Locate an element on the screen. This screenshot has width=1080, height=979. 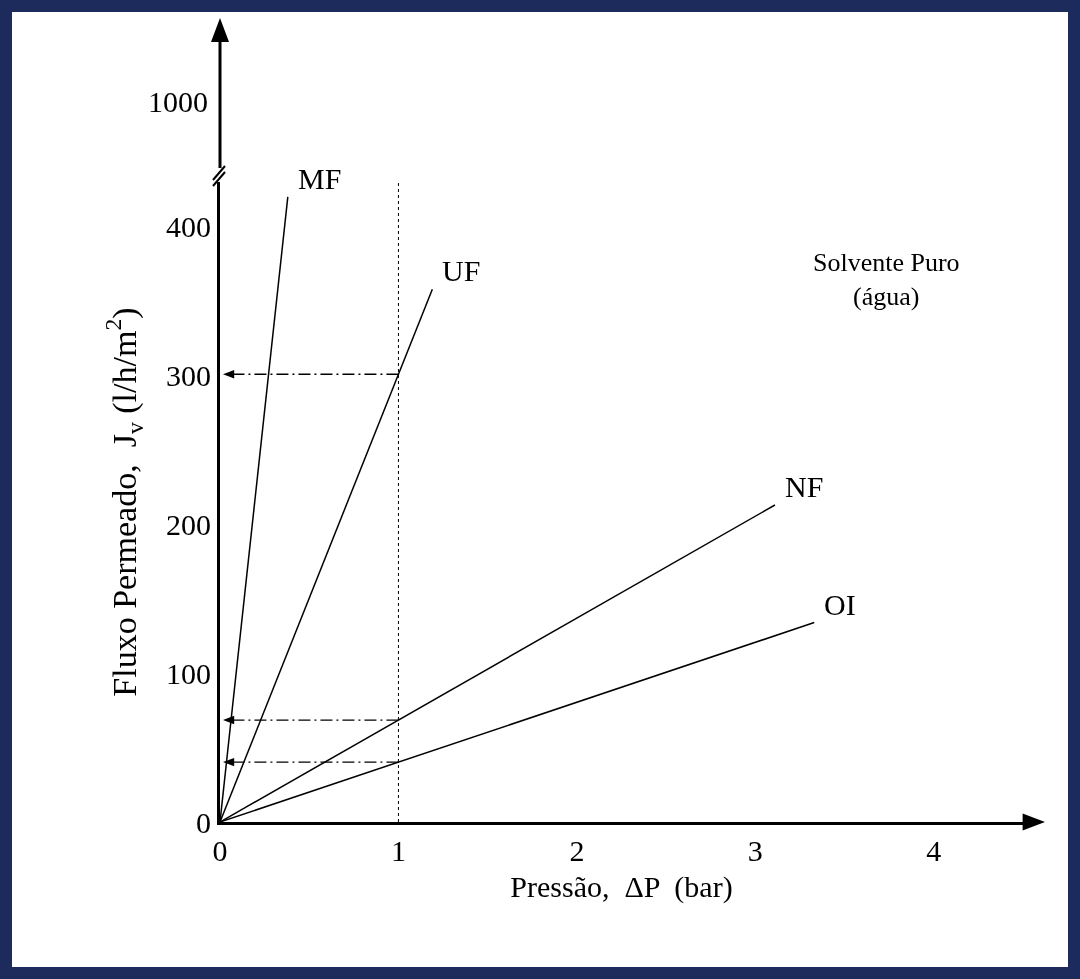
series-label: OI is located at coordinates (840, 604).